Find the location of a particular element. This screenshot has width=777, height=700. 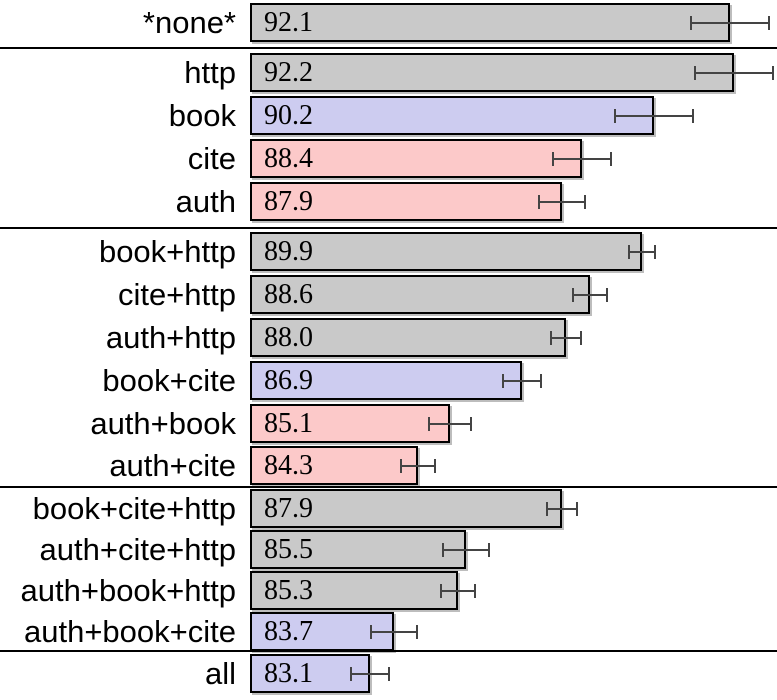

bar-row: http 92.2 is located at coordinates (388, 72).